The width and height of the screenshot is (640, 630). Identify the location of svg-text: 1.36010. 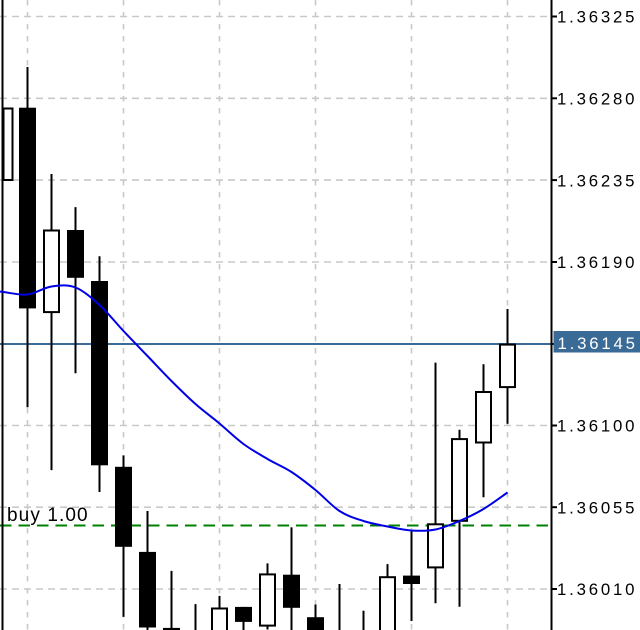
(597, 589).